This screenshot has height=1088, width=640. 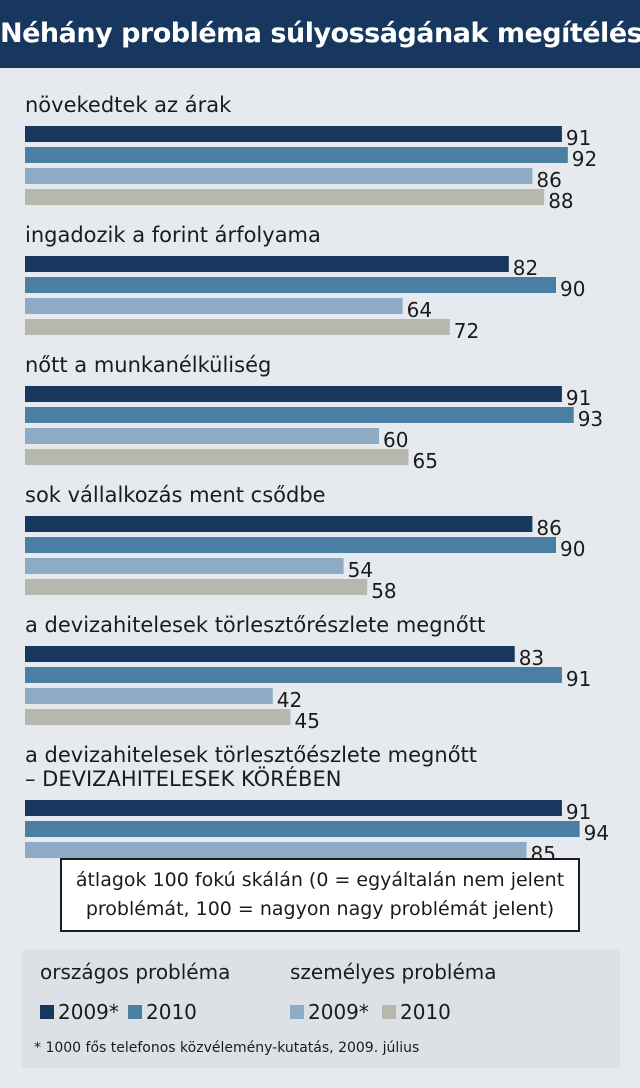 I want to click on value-label: 83, so click(x=531, y=658).